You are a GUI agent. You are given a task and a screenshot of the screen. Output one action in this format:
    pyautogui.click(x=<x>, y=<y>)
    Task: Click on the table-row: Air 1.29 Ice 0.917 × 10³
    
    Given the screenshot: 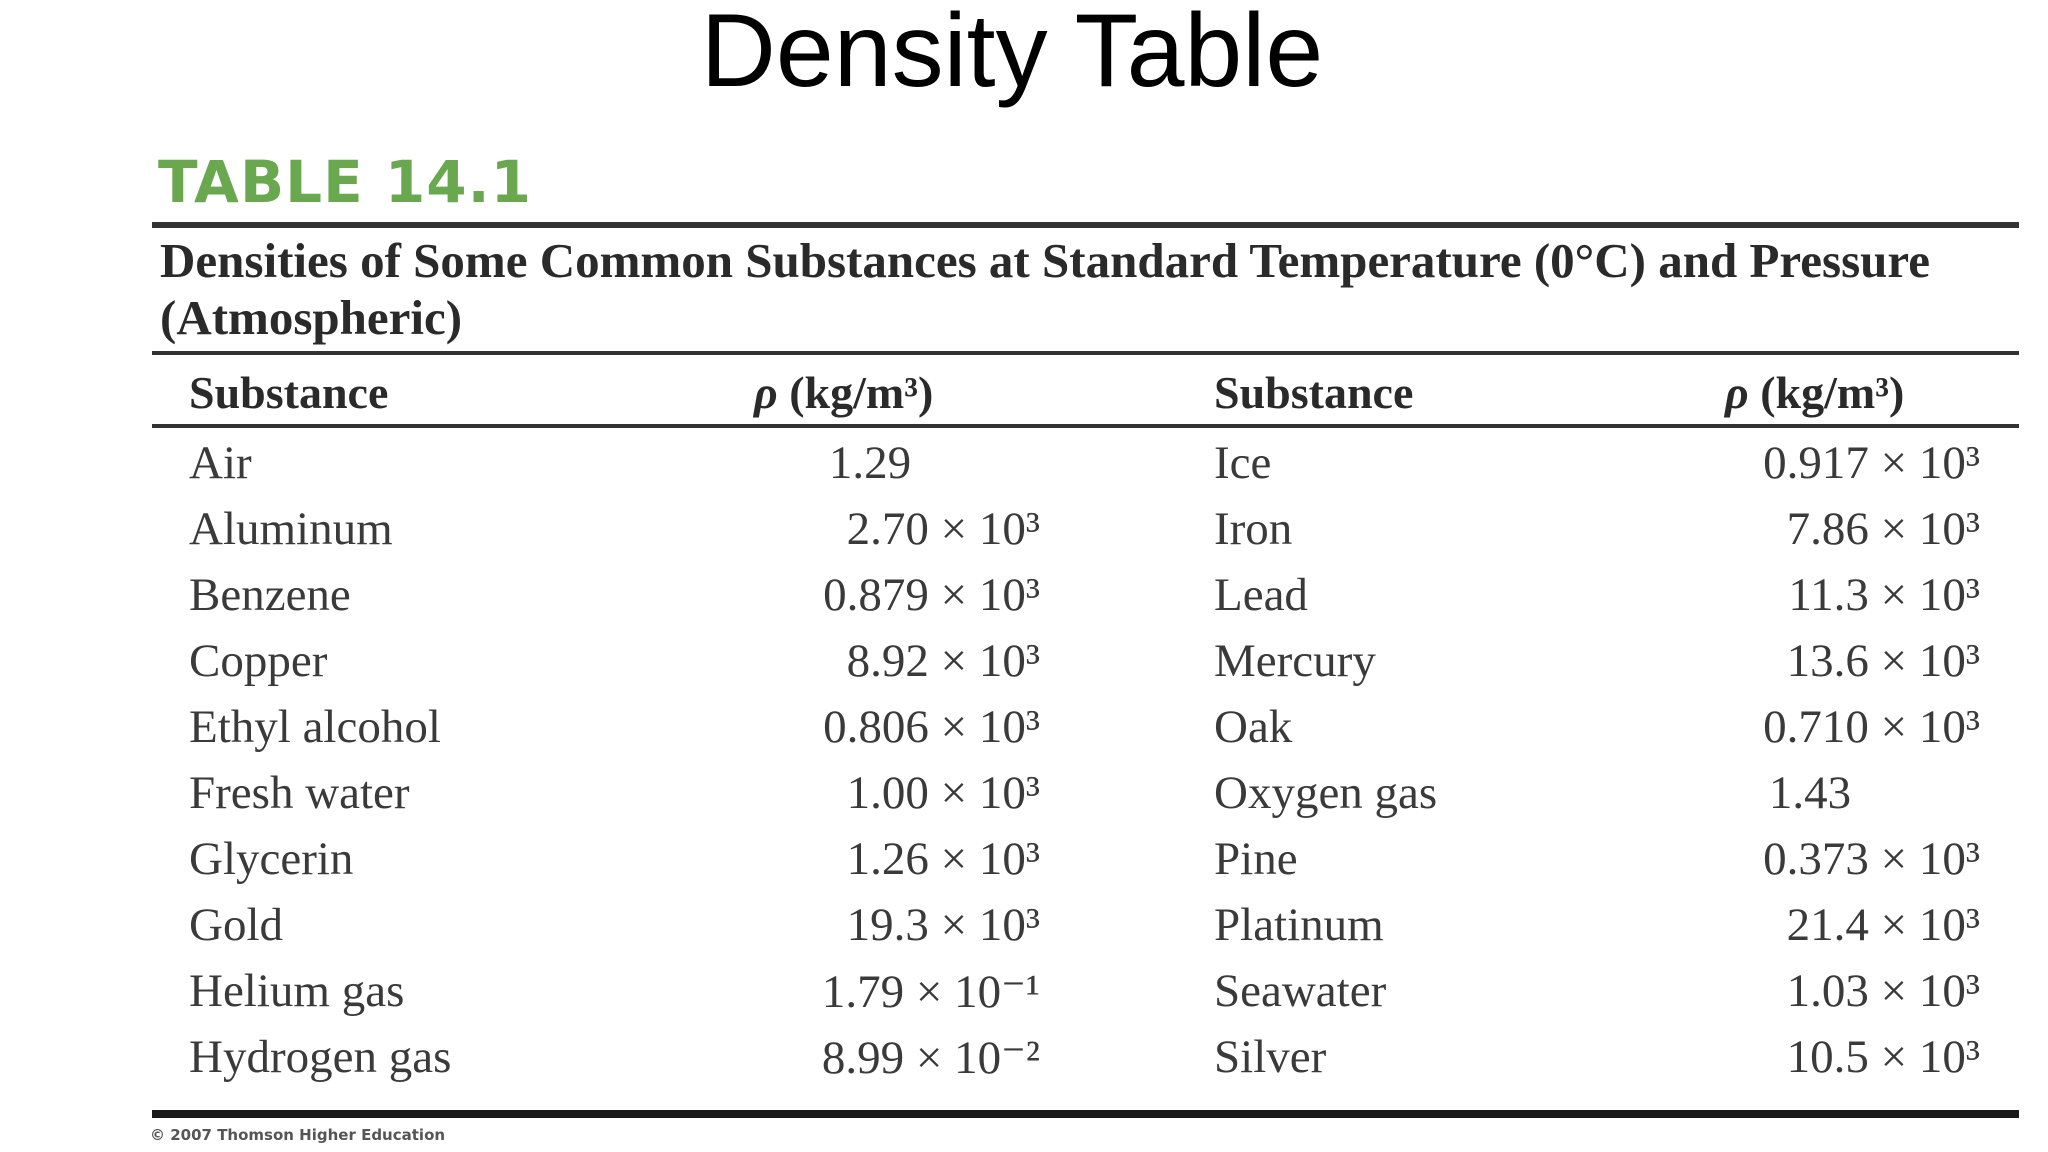 What is the action you would take?
    pyautogui.click(x=1024, y=469)
    